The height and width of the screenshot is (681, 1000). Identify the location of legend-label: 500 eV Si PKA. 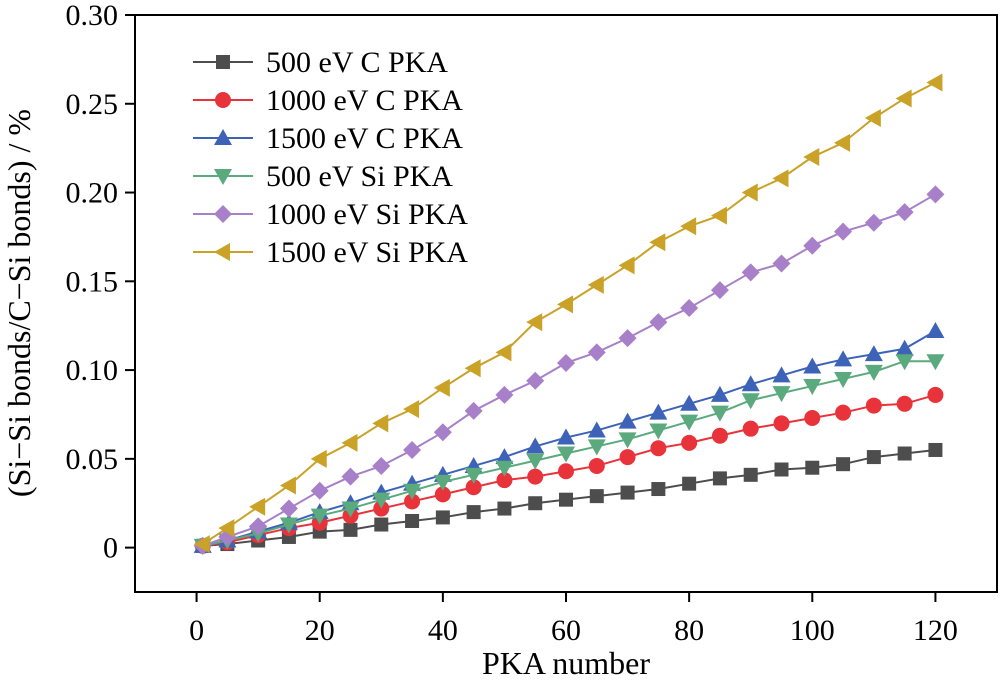
(359, 176).